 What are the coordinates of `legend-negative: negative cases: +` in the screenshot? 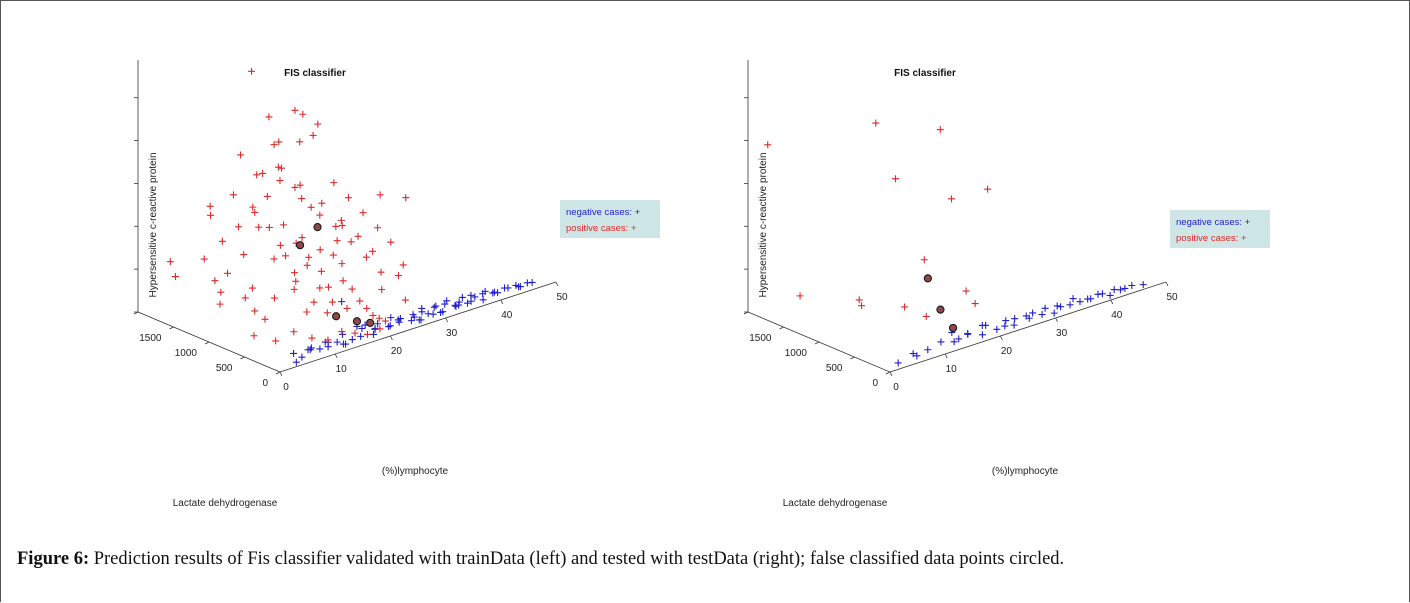 It's located at (603, 212).